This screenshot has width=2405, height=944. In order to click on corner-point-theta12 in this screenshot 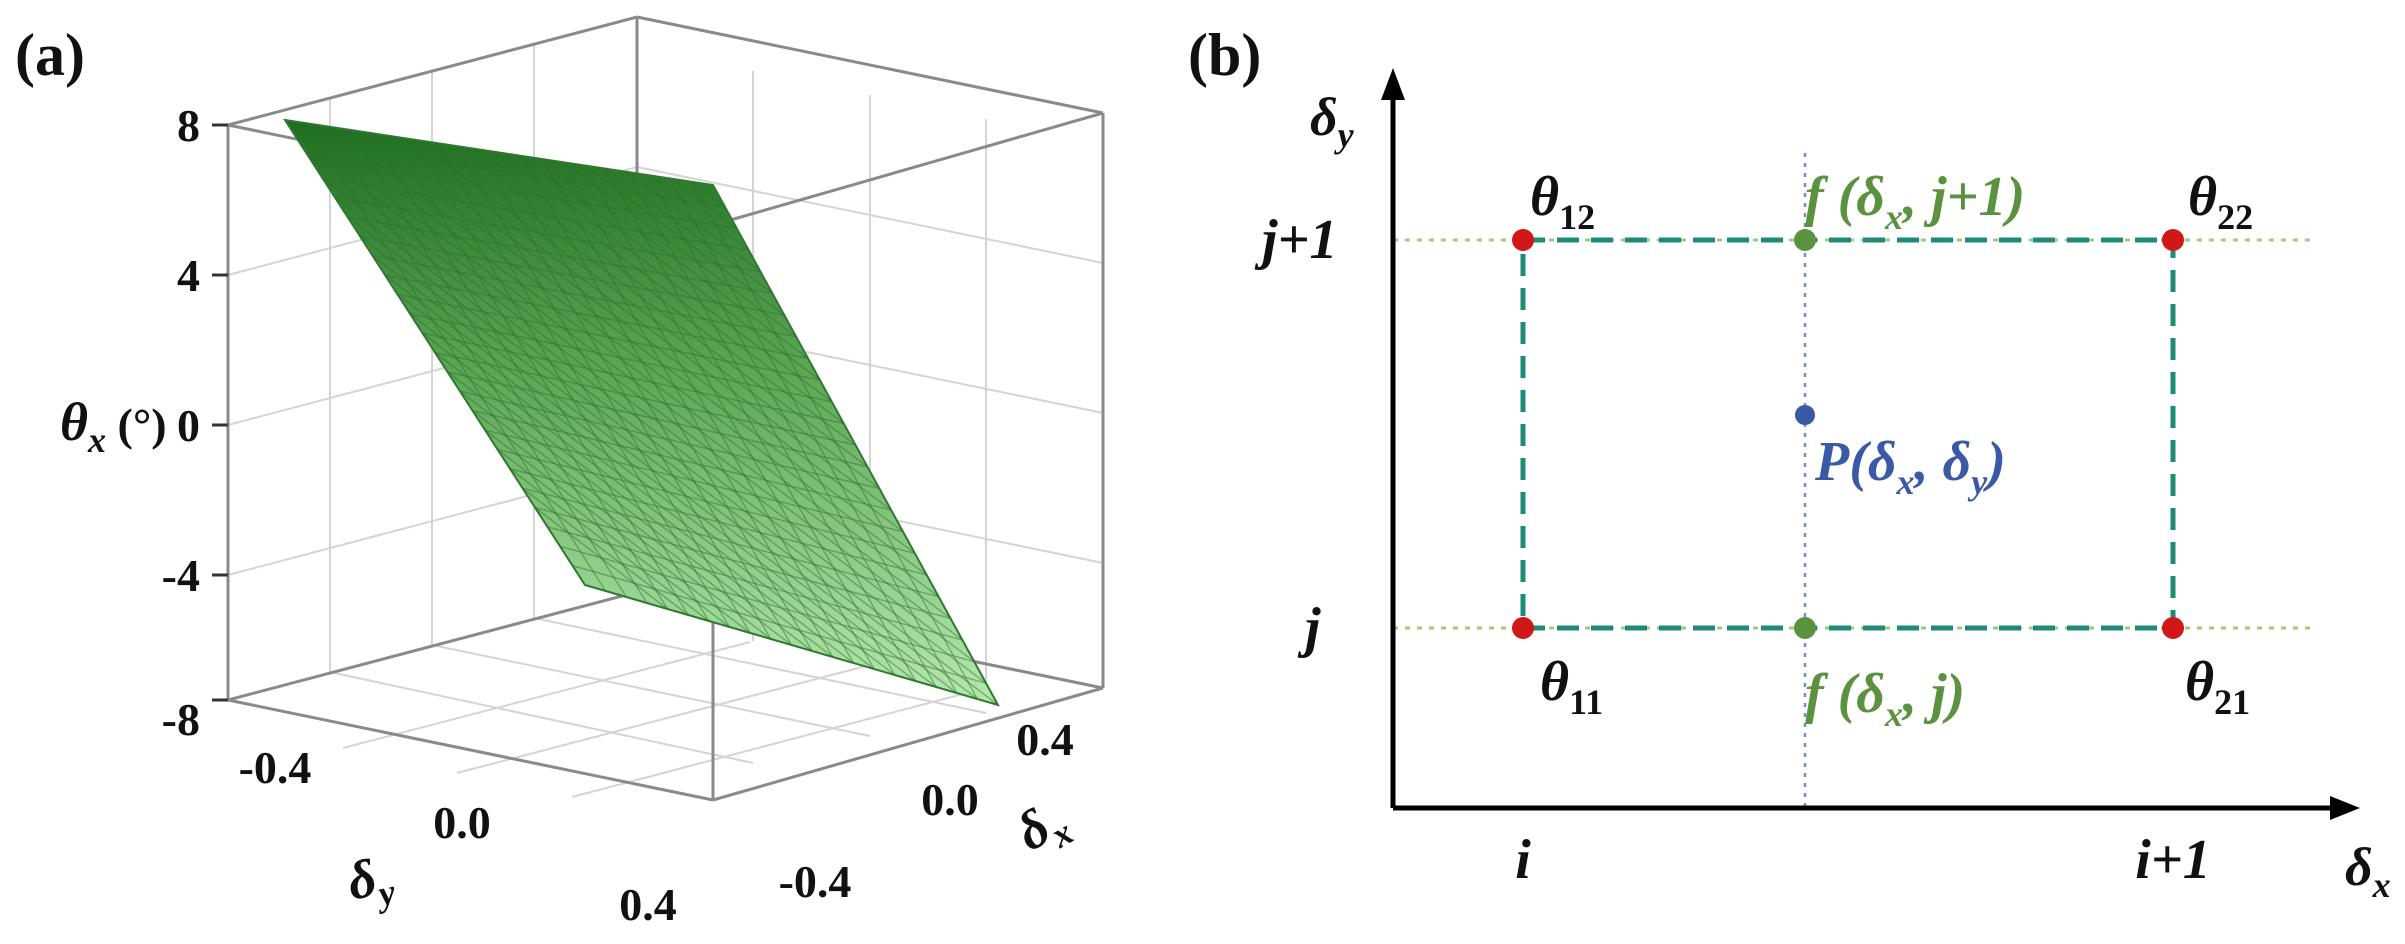, I will do `click(1523, 240)`.